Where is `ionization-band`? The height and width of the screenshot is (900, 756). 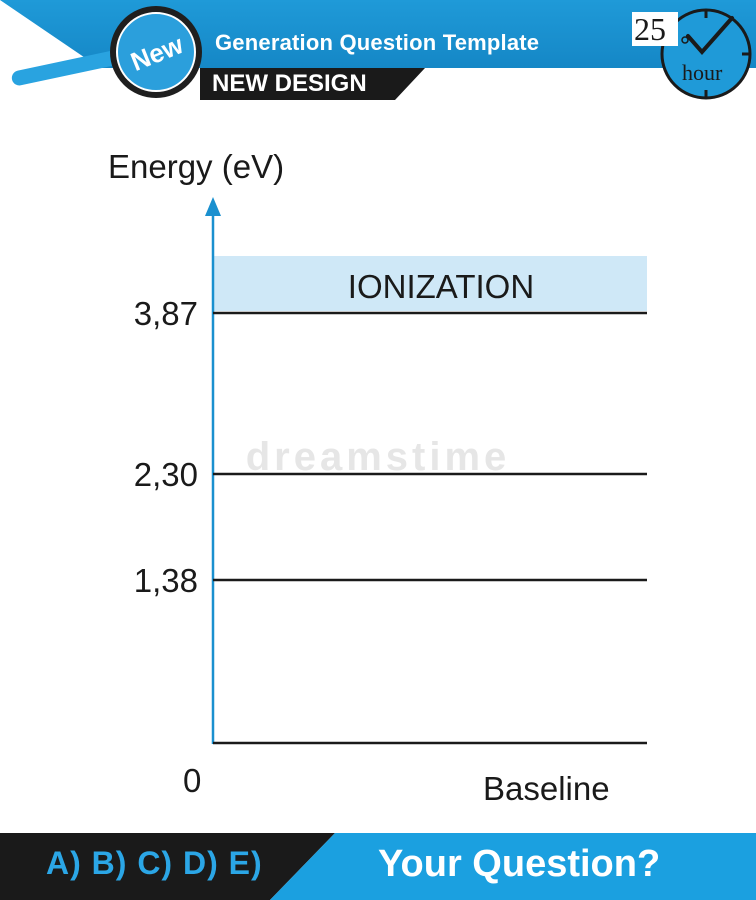
ionization-band is located at coordinates (430, 283).